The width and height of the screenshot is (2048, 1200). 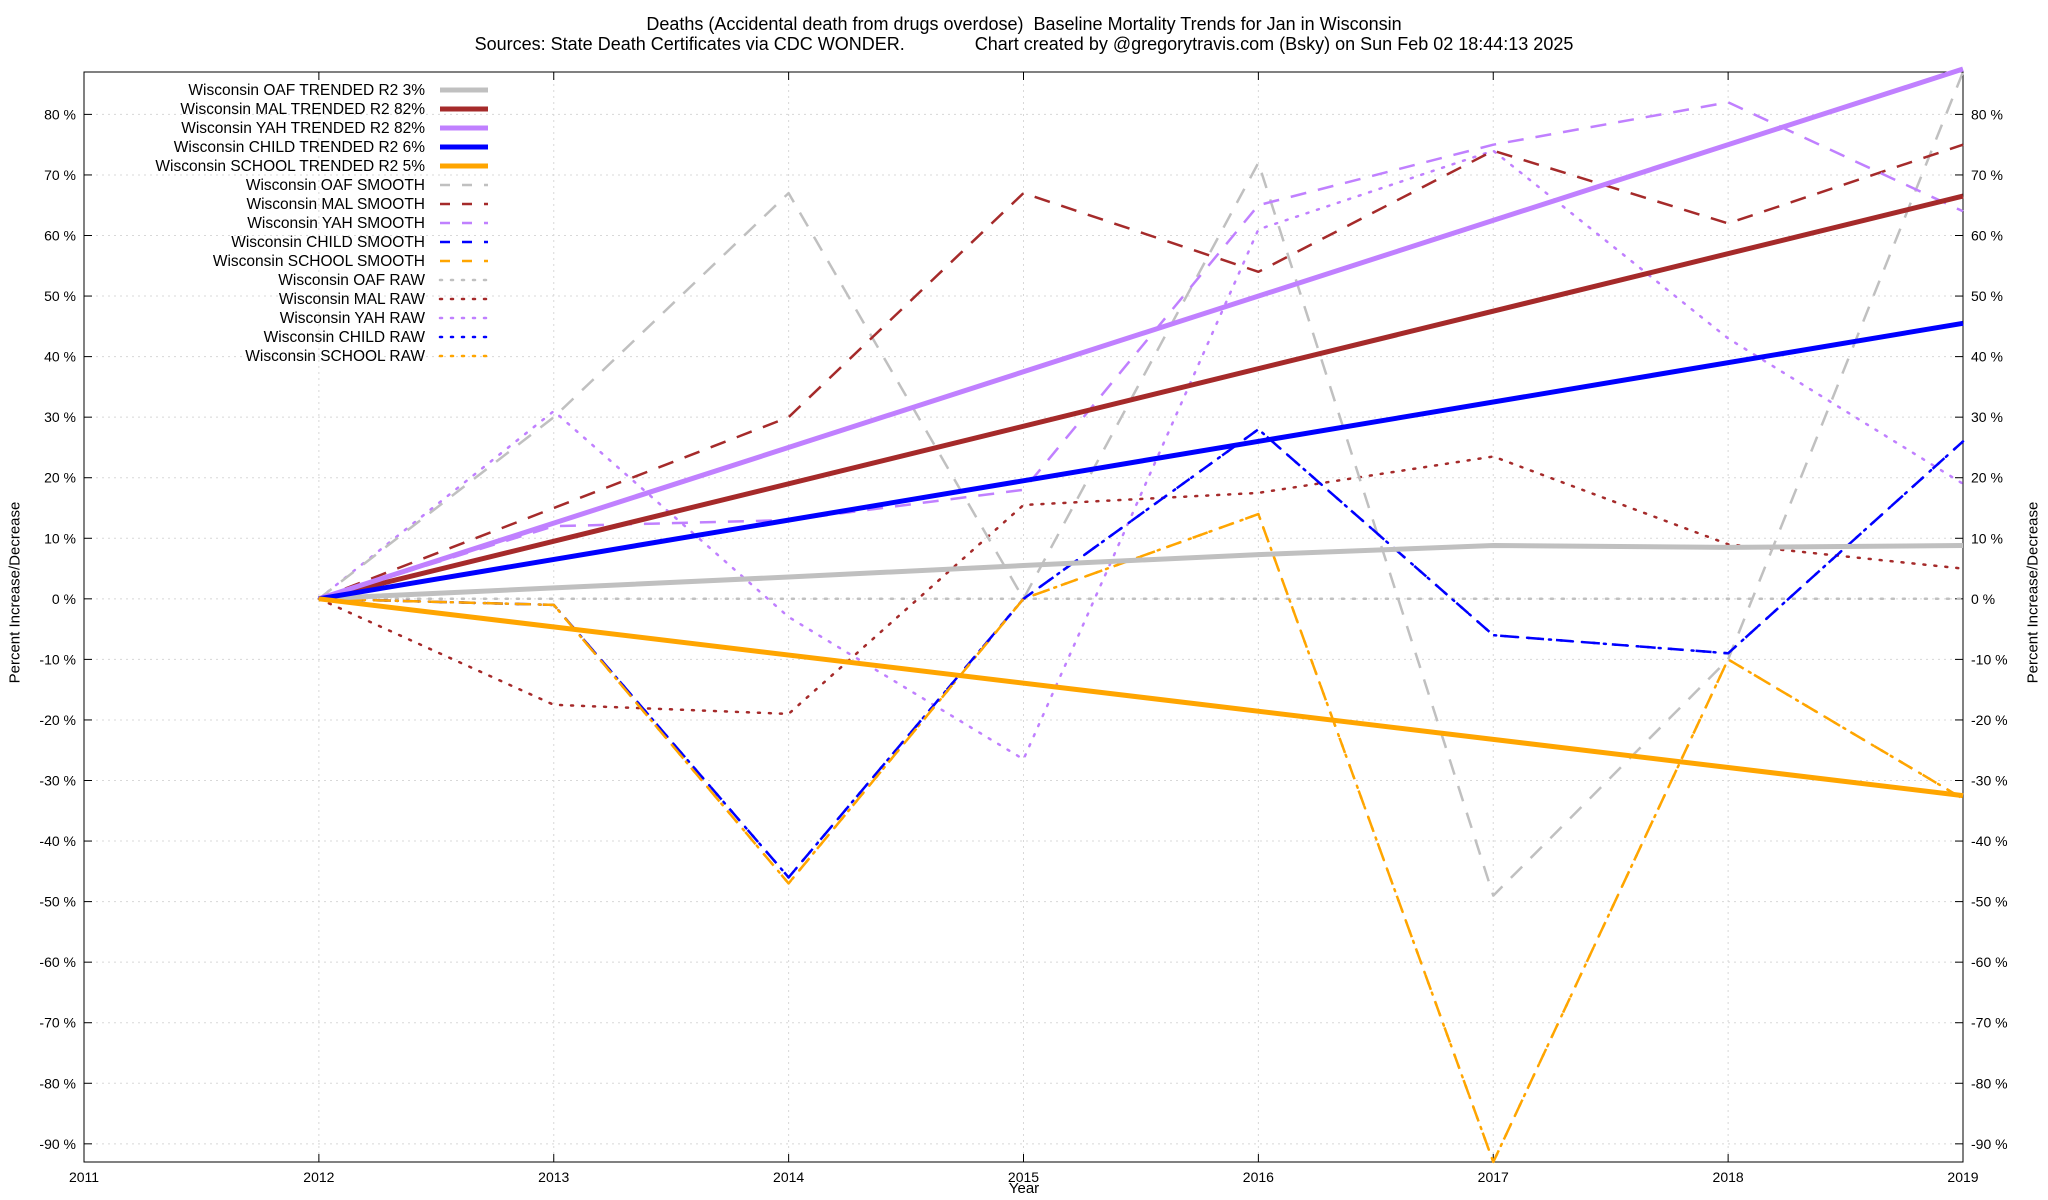 What do you see at coordinates (1728, 1177) in the screenshot?
I see `x-tick-label: 2018` at bounding box center [1728, 1177].